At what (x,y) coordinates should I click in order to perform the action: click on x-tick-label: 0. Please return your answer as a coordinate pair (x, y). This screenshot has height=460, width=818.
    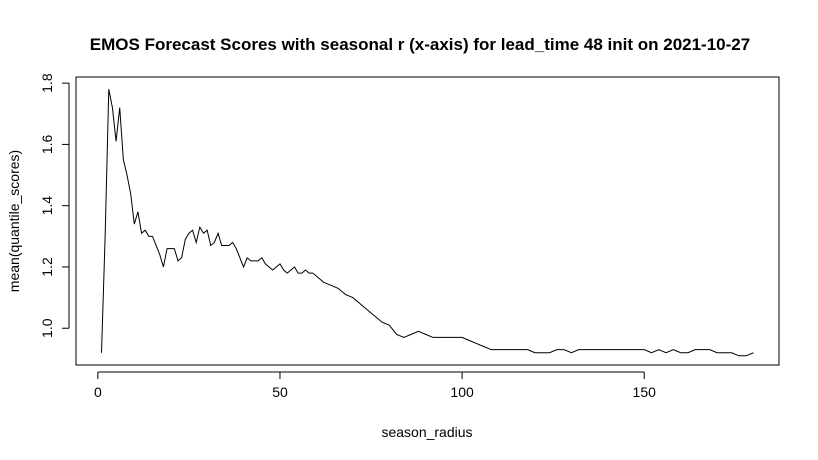
    Looking at the image, I should click on (98, 392).